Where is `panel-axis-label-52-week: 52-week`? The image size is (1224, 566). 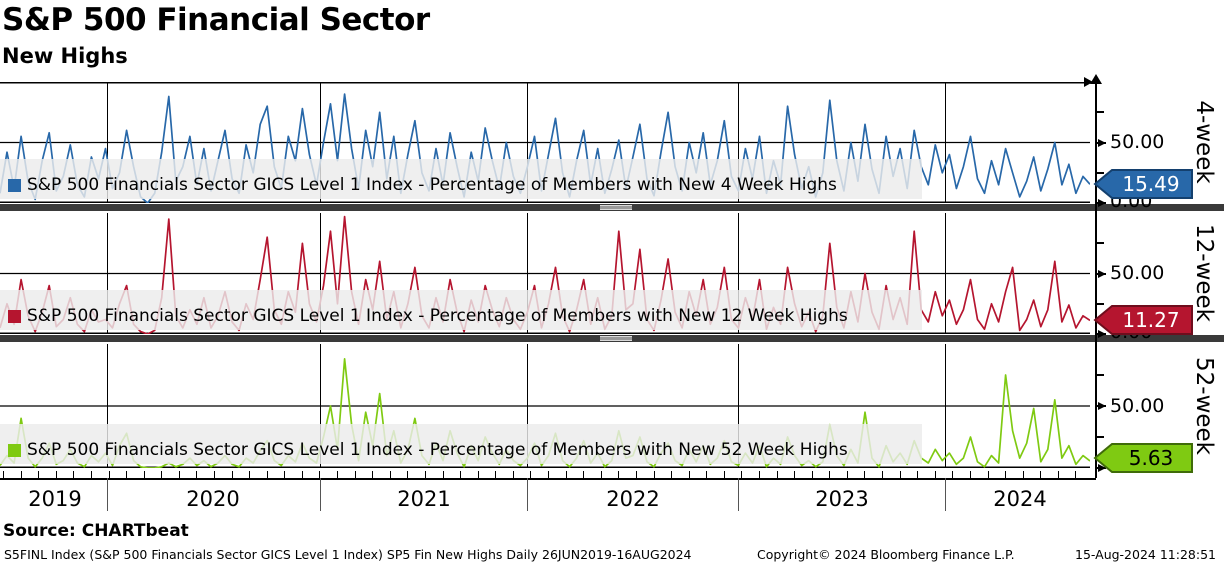
panel-axis-label-52-week: 52-week is located at coordinates (1204, 406).